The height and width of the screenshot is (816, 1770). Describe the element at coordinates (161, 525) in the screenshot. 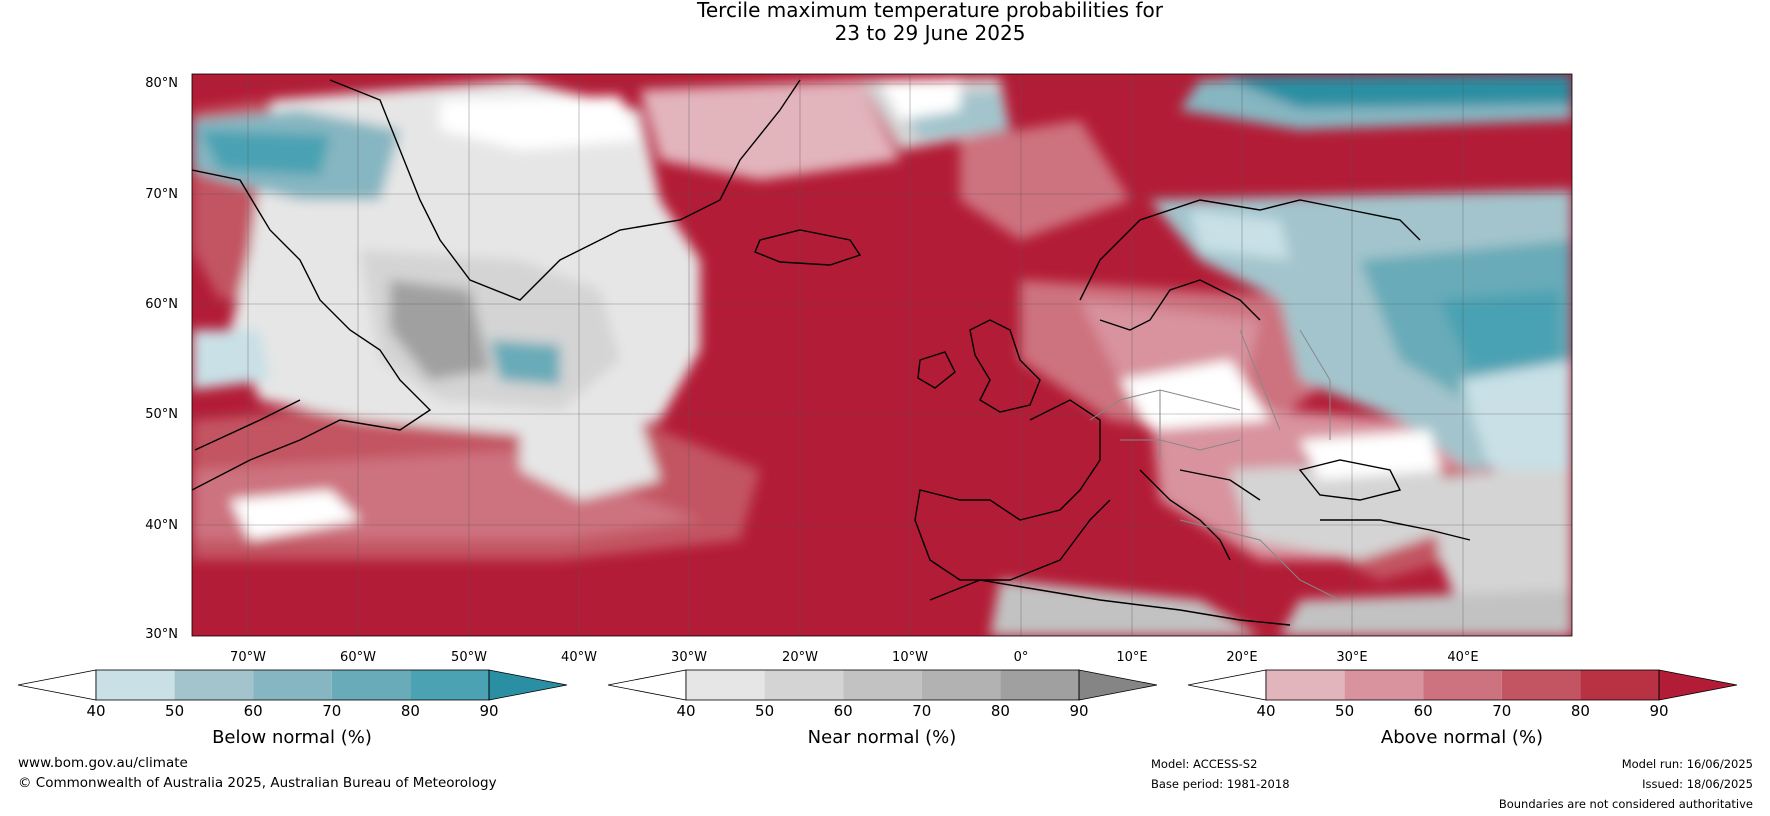

I see `lat-label: 40°N` at that location.